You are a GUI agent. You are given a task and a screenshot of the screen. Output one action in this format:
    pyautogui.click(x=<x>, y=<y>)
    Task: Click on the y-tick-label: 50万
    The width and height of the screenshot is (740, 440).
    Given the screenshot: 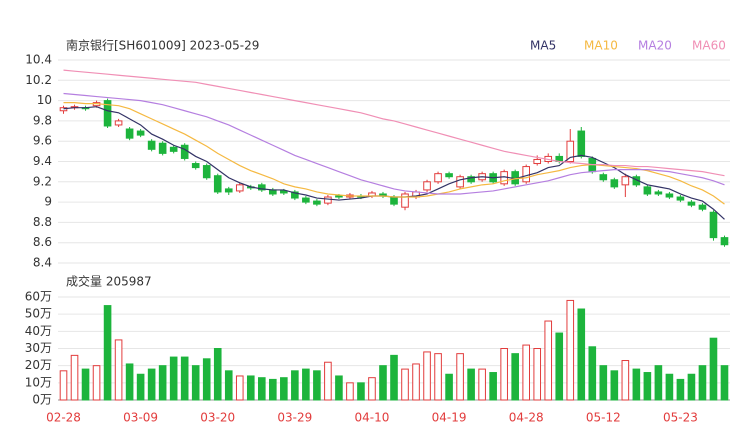 What is the action you would take?
    pyautogui.click(x=38, y=314)
    